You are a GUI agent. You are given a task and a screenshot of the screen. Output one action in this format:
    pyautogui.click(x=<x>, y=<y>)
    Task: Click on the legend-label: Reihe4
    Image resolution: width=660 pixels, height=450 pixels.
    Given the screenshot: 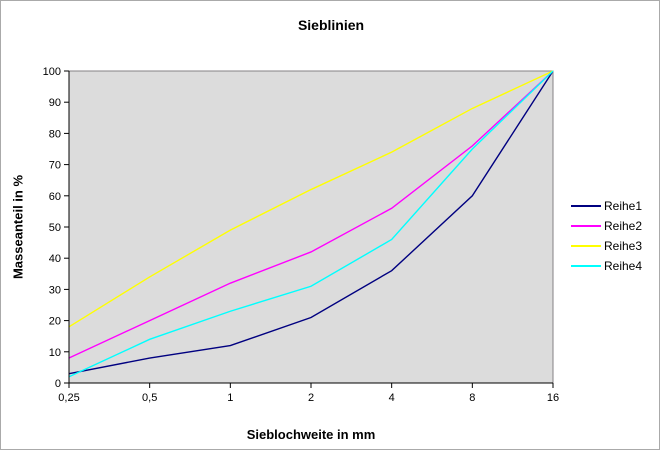 What is the action you would take?
    pyautogui.click(x=623, y=265)
    